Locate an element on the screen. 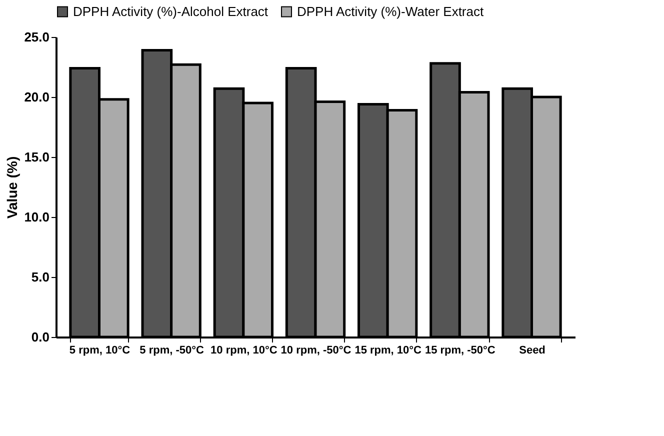 The image size is (664, 436). y-tick-label: 15.0 is located at coordinates (37, 157).